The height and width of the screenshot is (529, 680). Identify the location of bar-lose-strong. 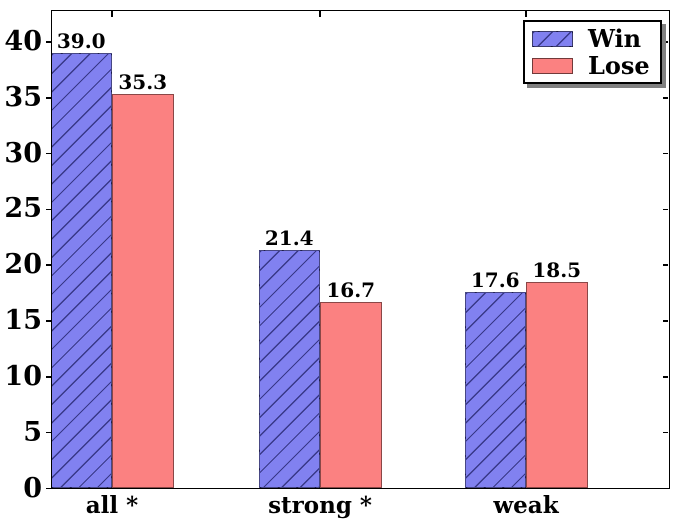
(351, 395).